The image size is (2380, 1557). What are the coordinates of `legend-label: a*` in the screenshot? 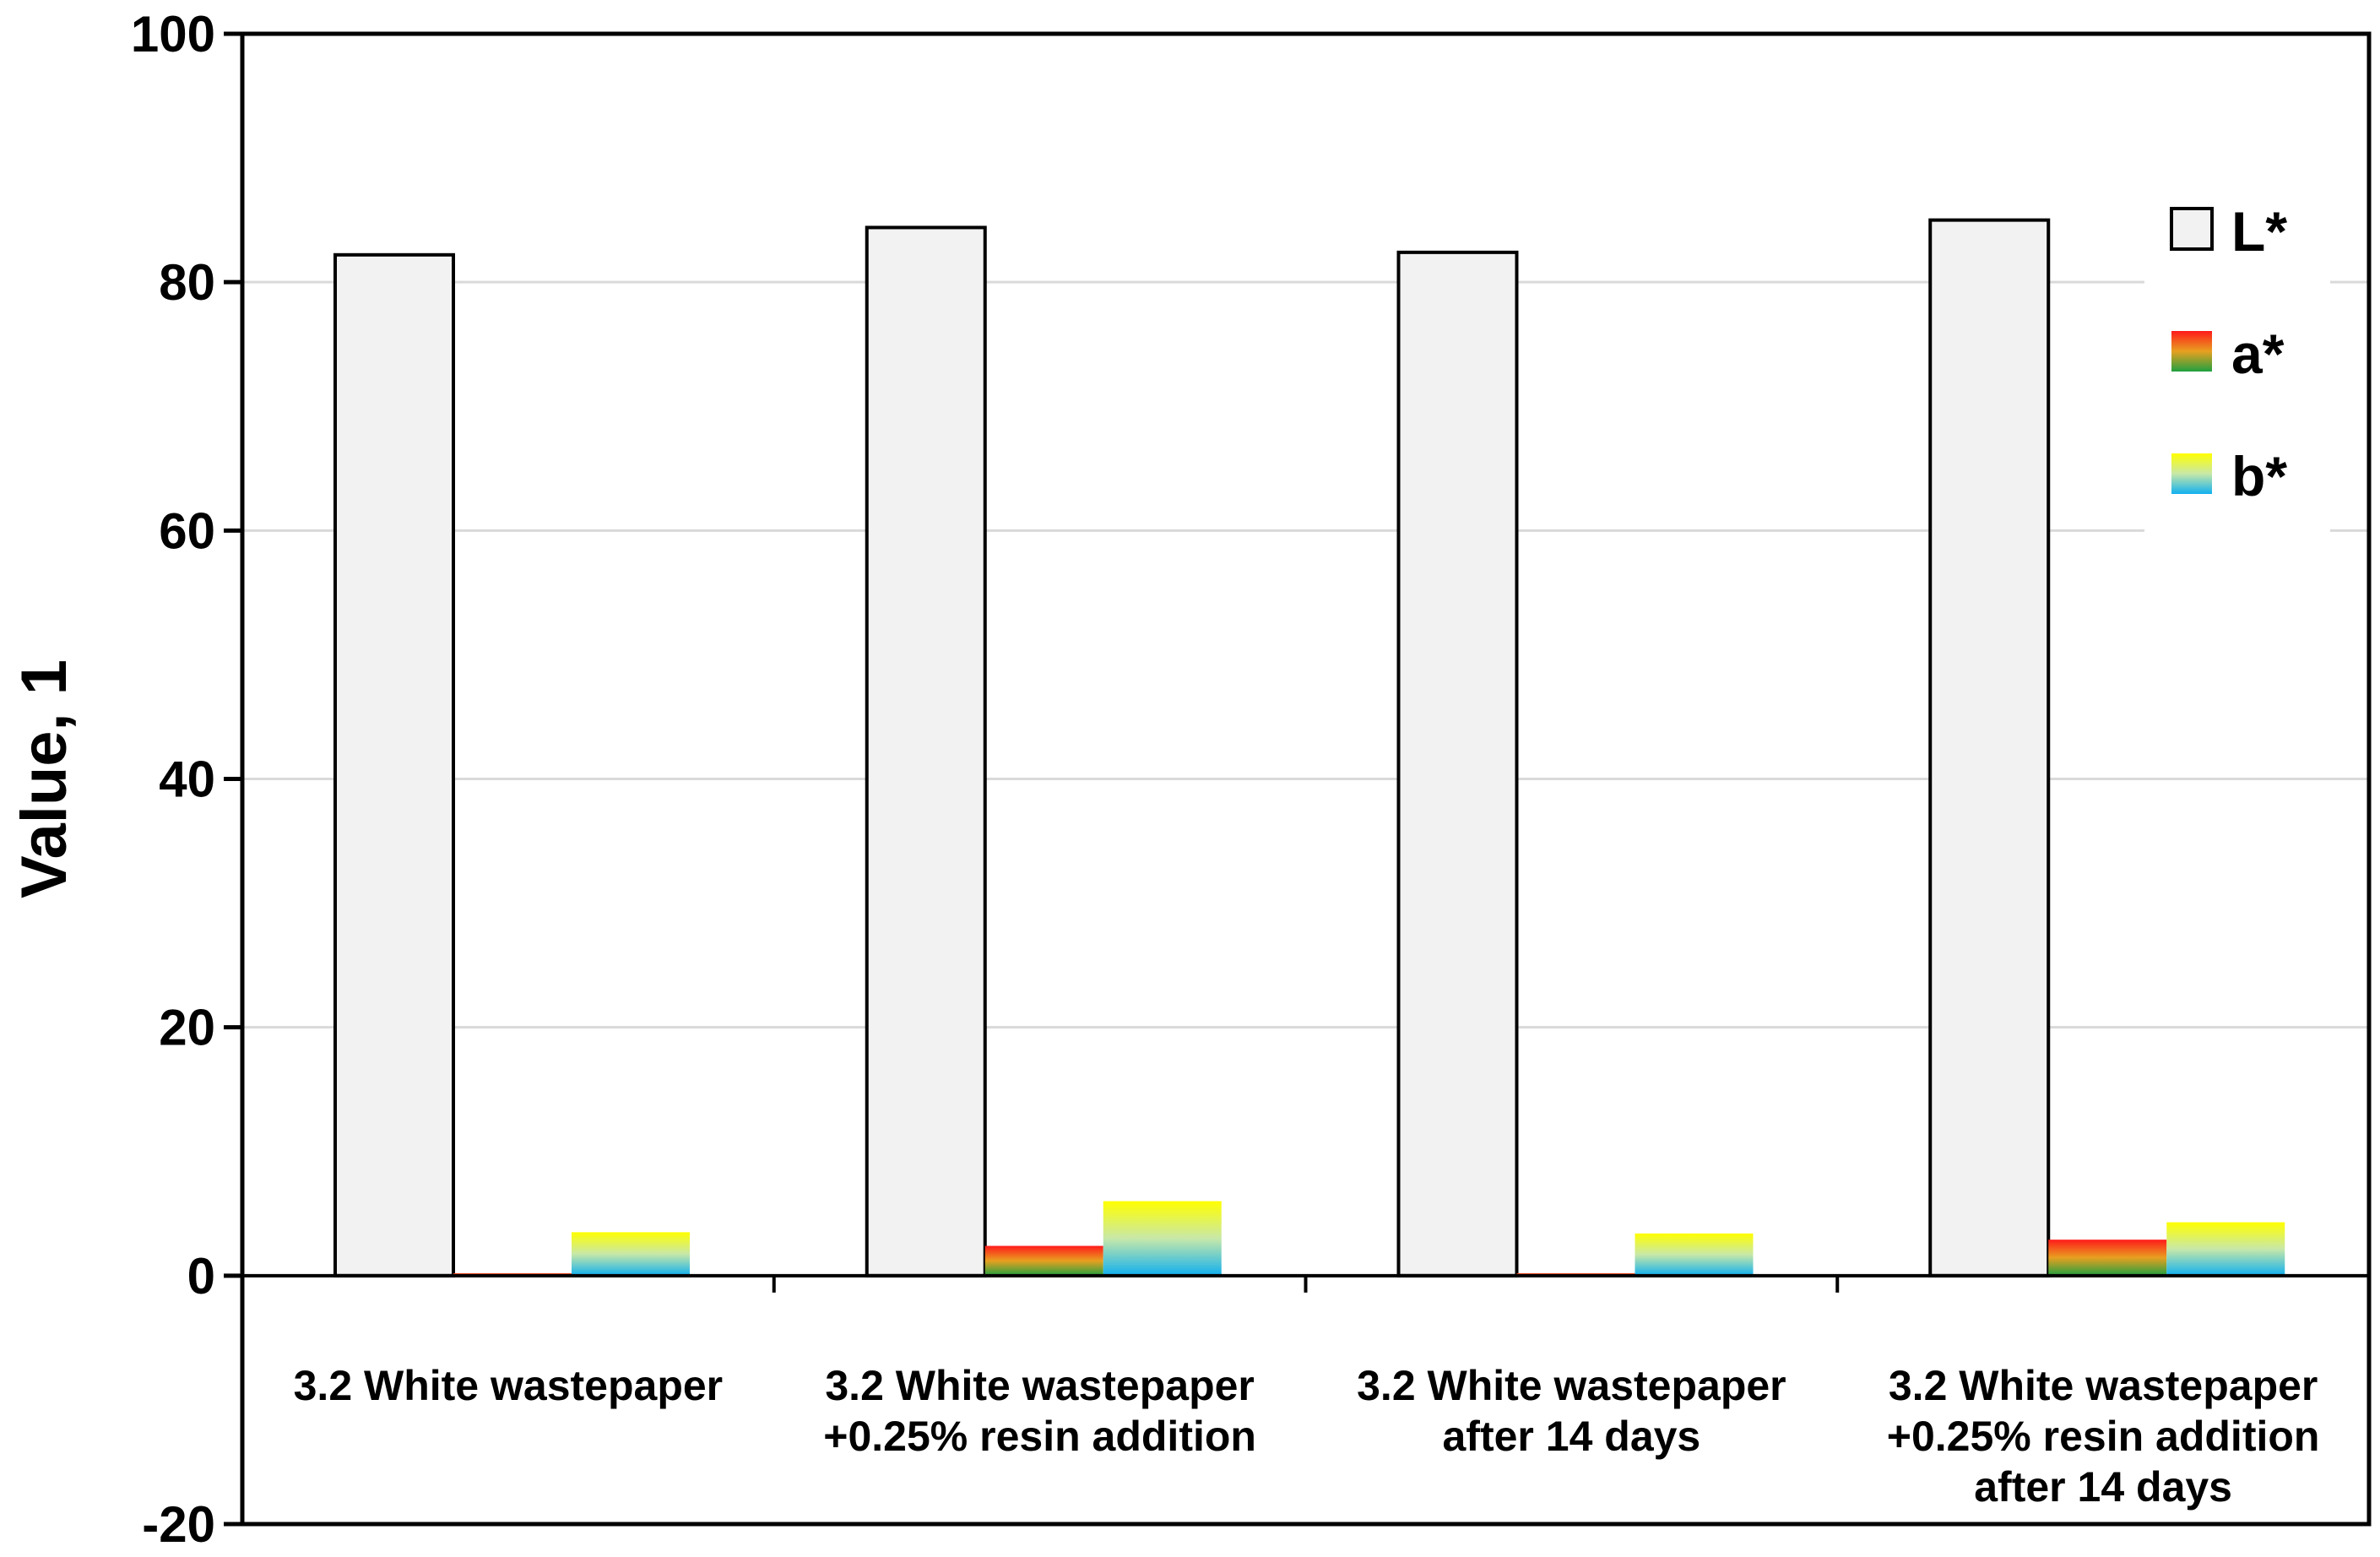 It's located at (2258, 354).